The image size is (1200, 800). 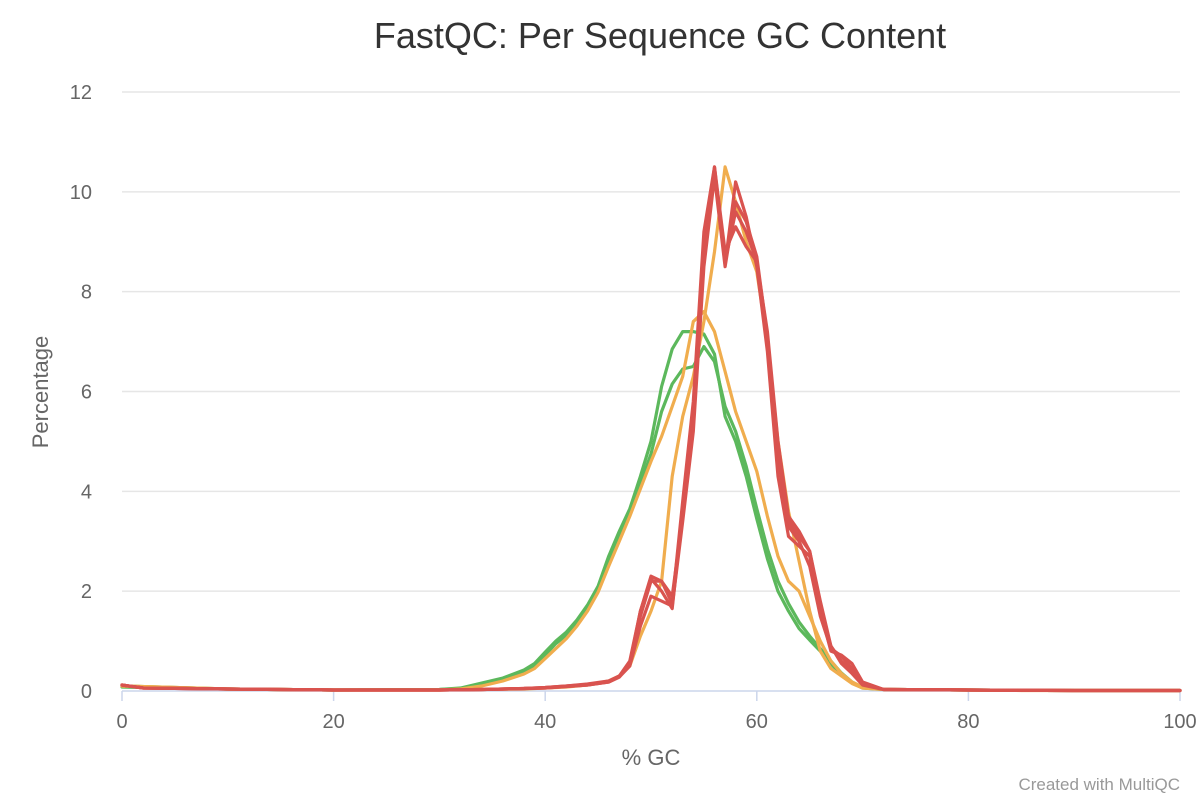 What do you see at coordinates (86, 293) in the screenshot?
I see `y-tick-label: 8` at bounding box center [86, 293].